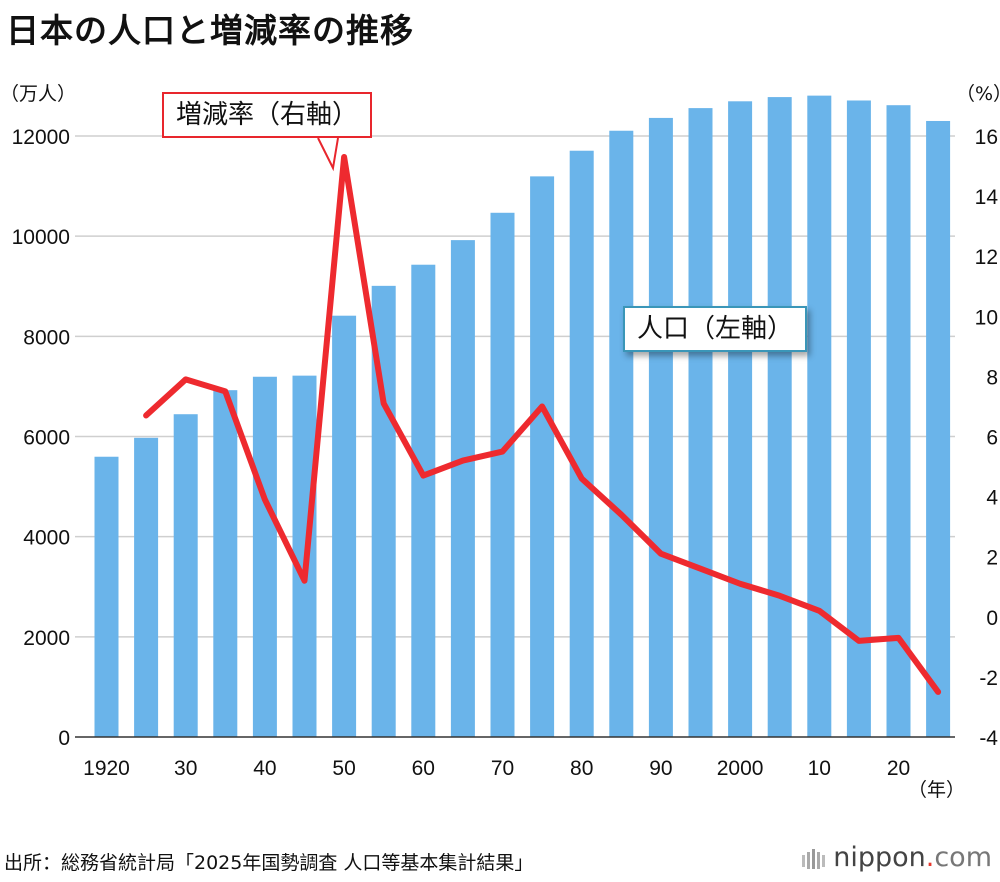  What do you see at coordinates (936, 790) in the screenshot?
I see `x-unit-label: （年）` at bounding box center [936, 790].